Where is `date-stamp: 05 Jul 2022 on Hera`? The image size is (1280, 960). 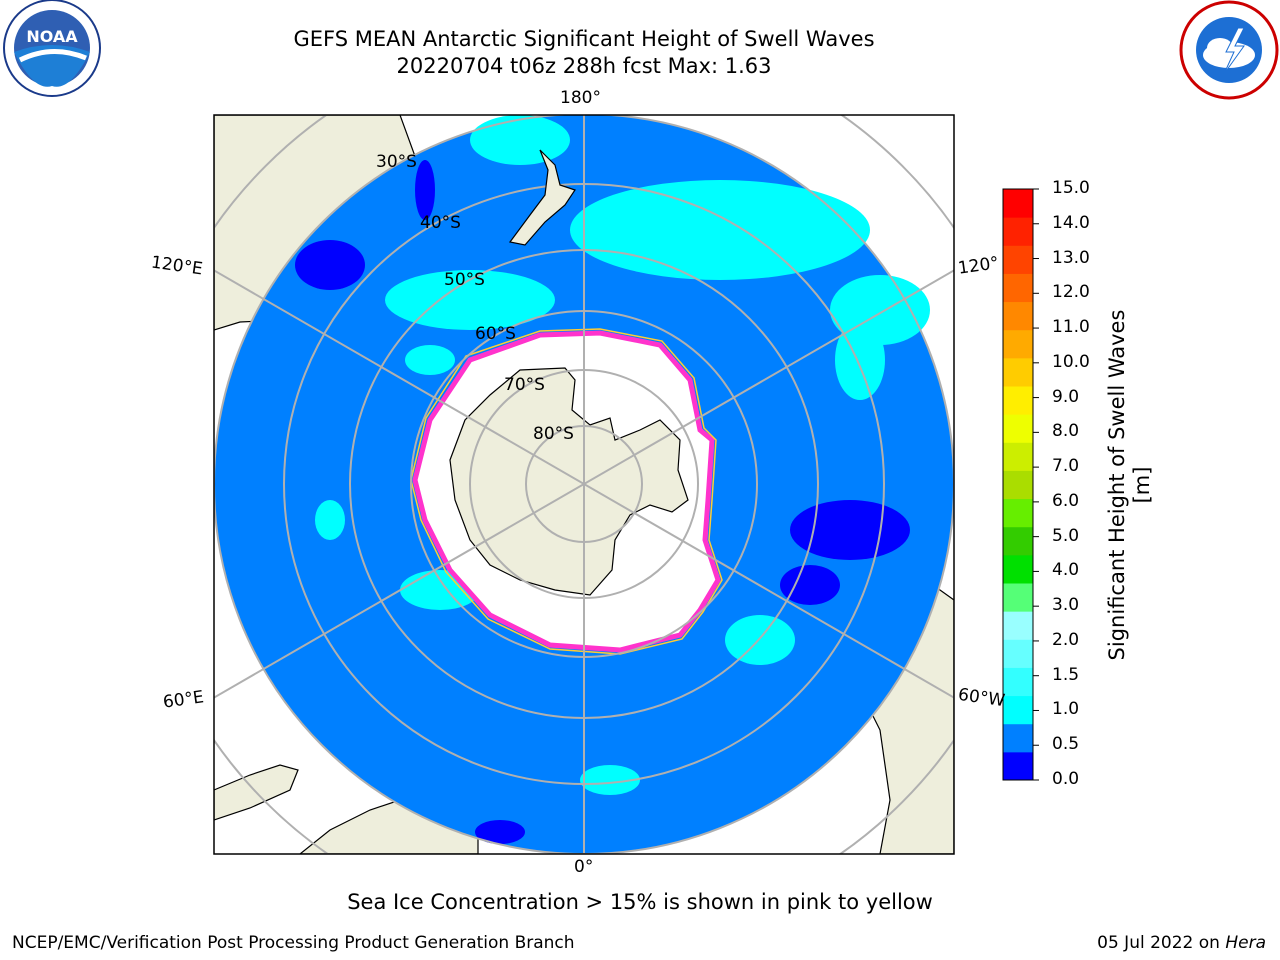
date-stamp: 05 Jul 2022 on Hera is located at coordinates (1181, 943).